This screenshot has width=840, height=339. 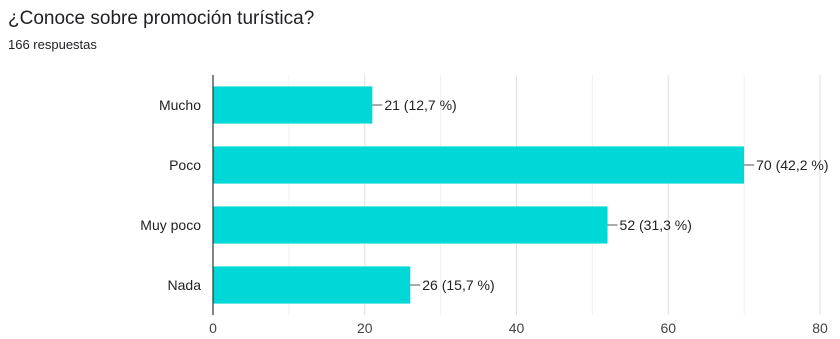 What do you see at coordinates (365, 328) in the screenshot?
I see `x-tick-label: 20` at bounding box center [365, 328].